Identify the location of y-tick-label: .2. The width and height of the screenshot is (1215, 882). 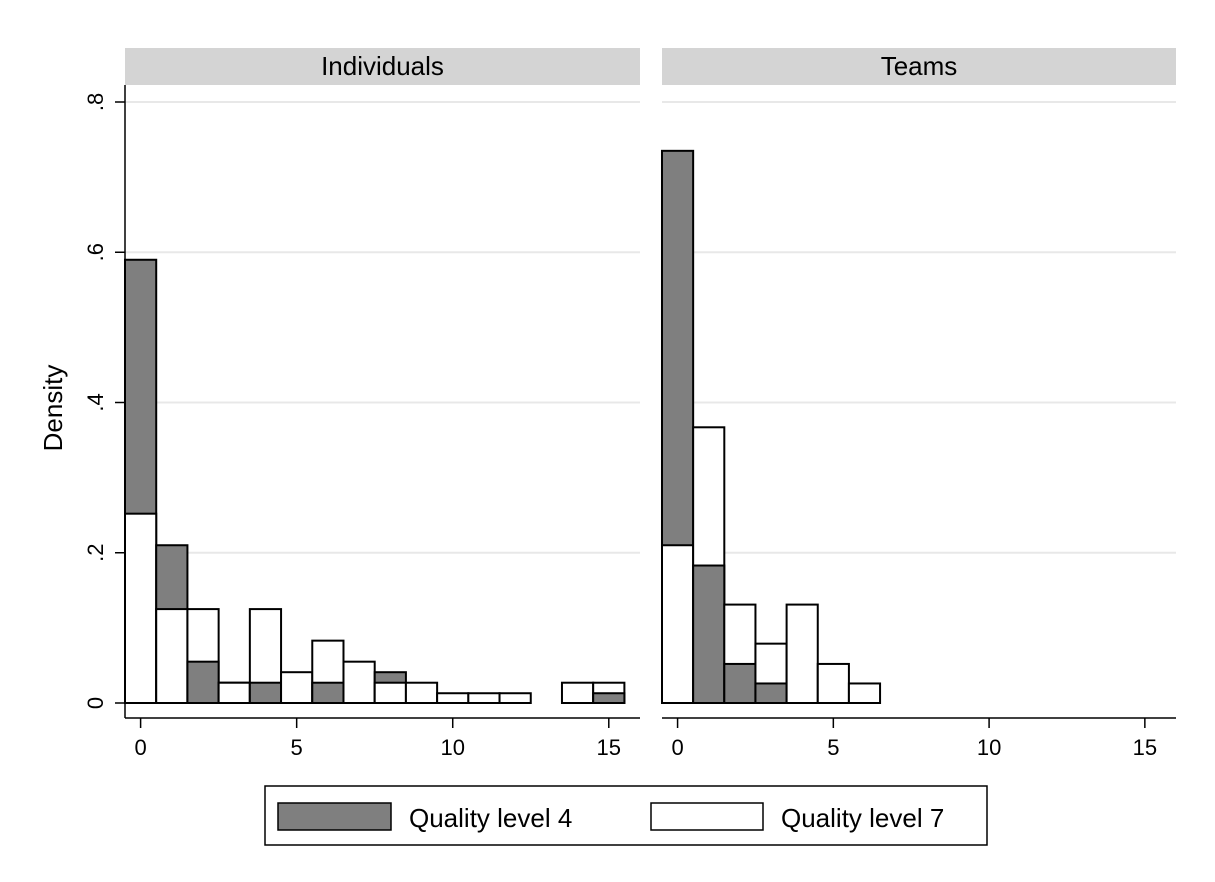
(95, 553).